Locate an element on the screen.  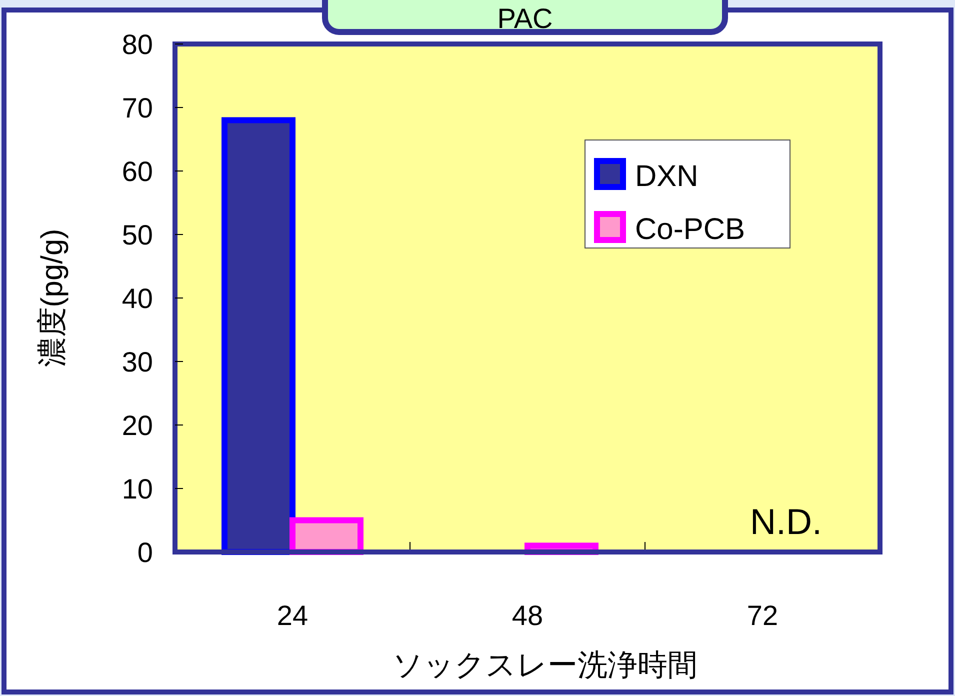
annotation: N.D. is located at coordinates (786, 521).